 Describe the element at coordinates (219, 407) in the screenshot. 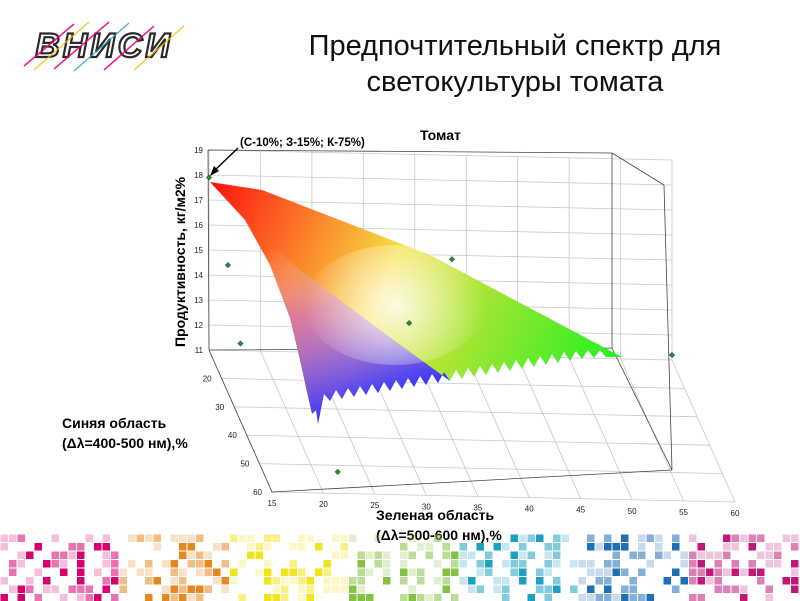

I see `blue-tick-label: 30` at that location.